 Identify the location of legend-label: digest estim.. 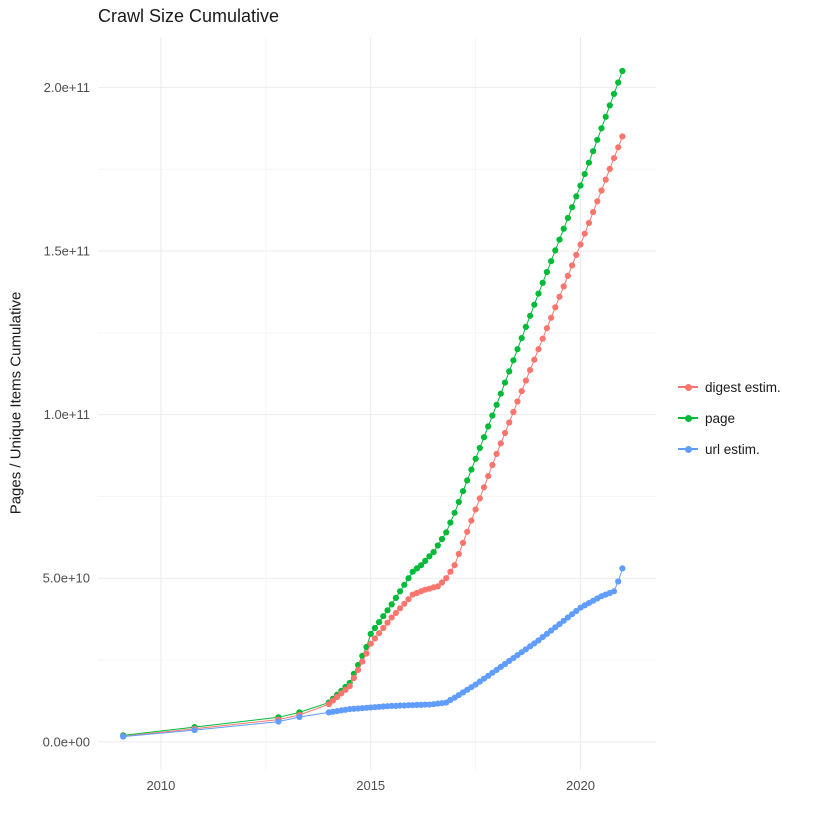
(743, 387).